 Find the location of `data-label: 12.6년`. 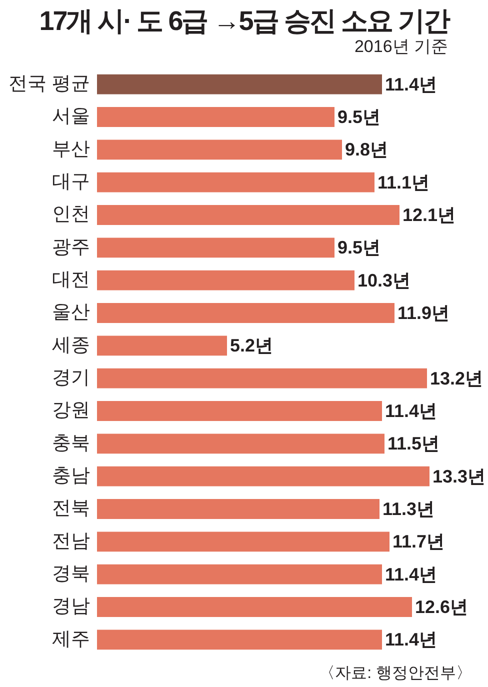

data-label: 12.6년 is located at coordinates (441, 606).